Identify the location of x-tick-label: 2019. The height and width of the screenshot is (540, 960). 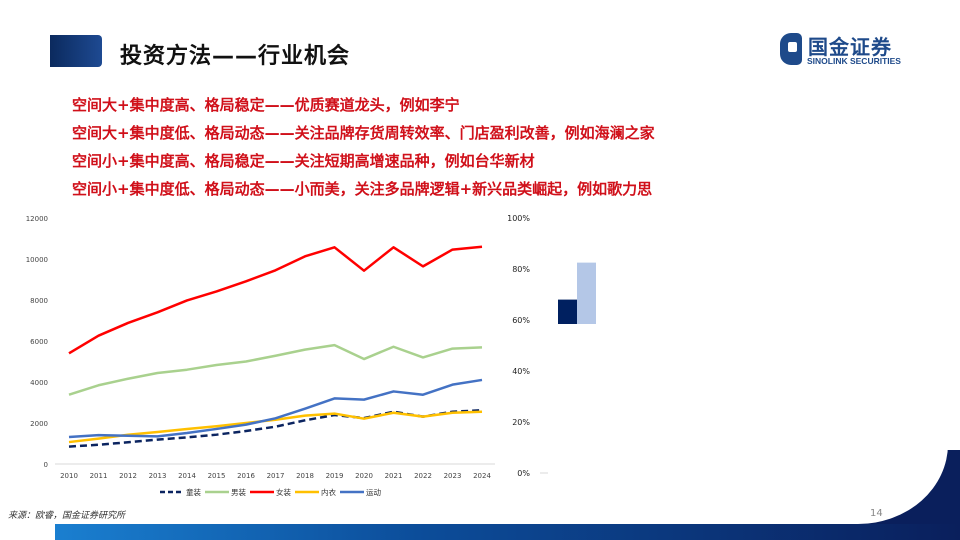
(335, 476).